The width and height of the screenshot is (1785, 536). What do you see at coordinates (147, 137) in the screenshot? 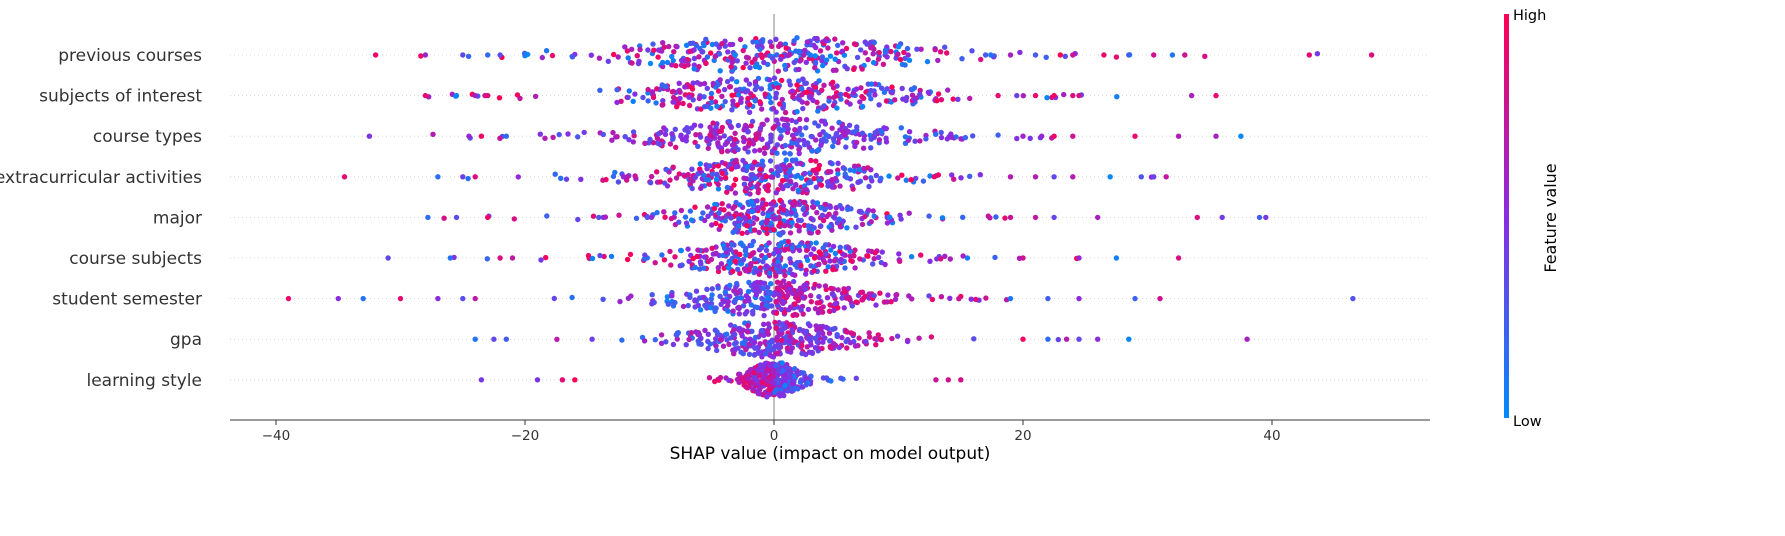
I see `feature-label: course types` at bounding box center [147, 137].